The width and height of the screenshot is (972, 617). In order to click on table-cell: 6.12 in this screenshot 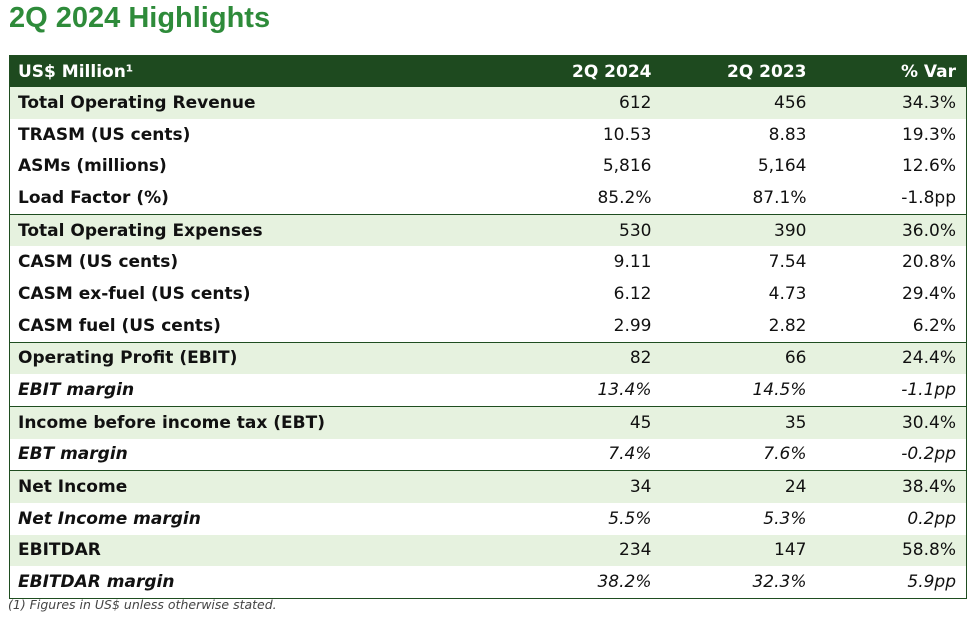, I will do `click(632, 293)`.